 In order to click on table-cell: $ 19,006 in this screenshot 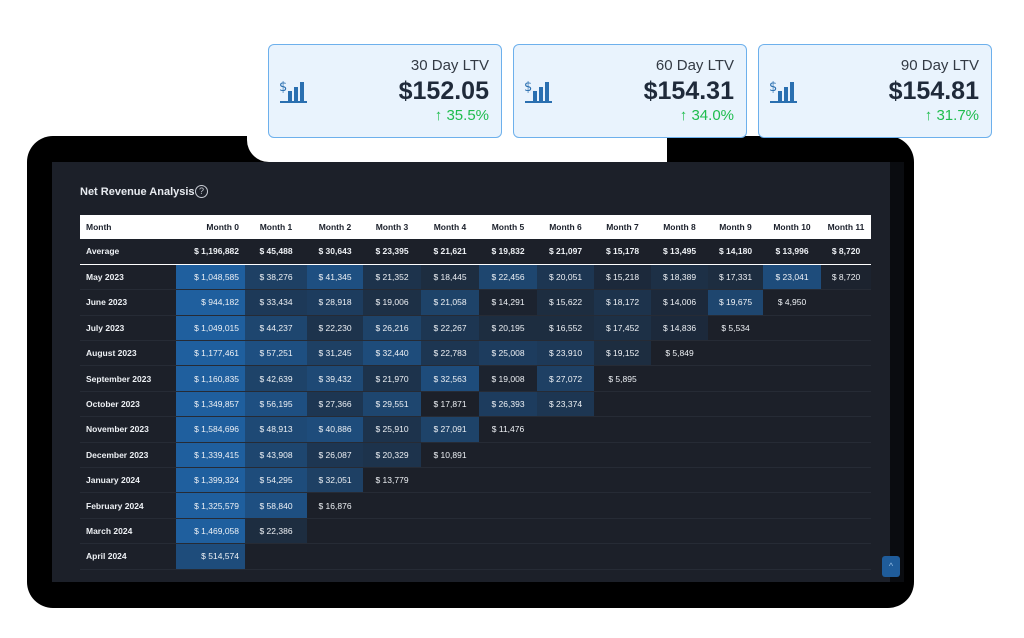, I will do `click(392, 302)`.